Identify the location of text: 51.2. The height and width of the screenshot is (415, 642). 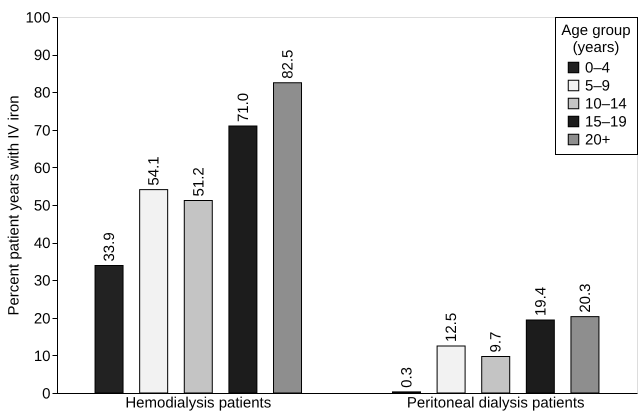
(199, 181).